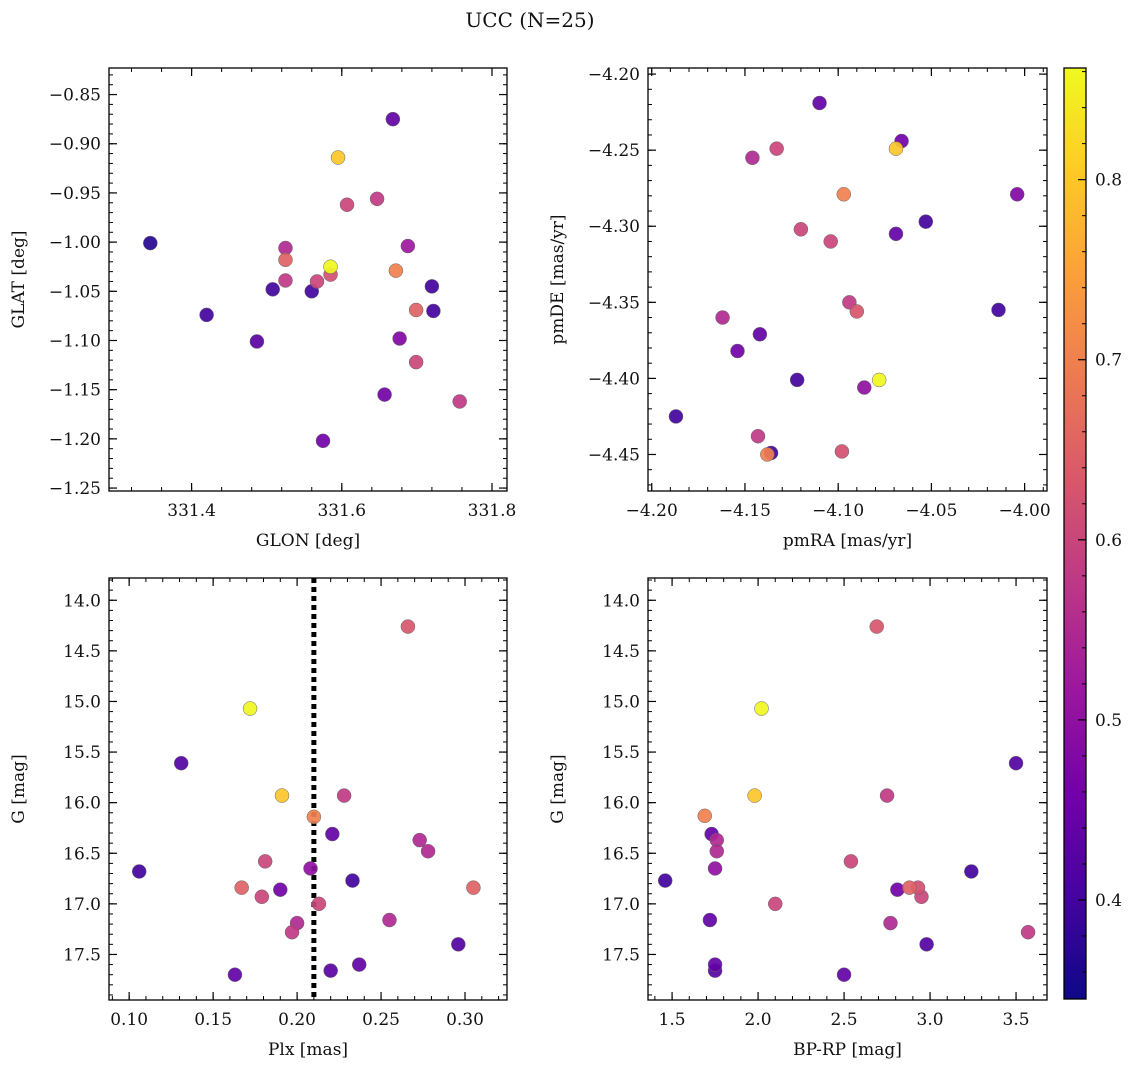  What do you see at coordinates (75, 96) in the screenshot?
I see `y-tick-label: −0.85` at bounding box center [75, 96].